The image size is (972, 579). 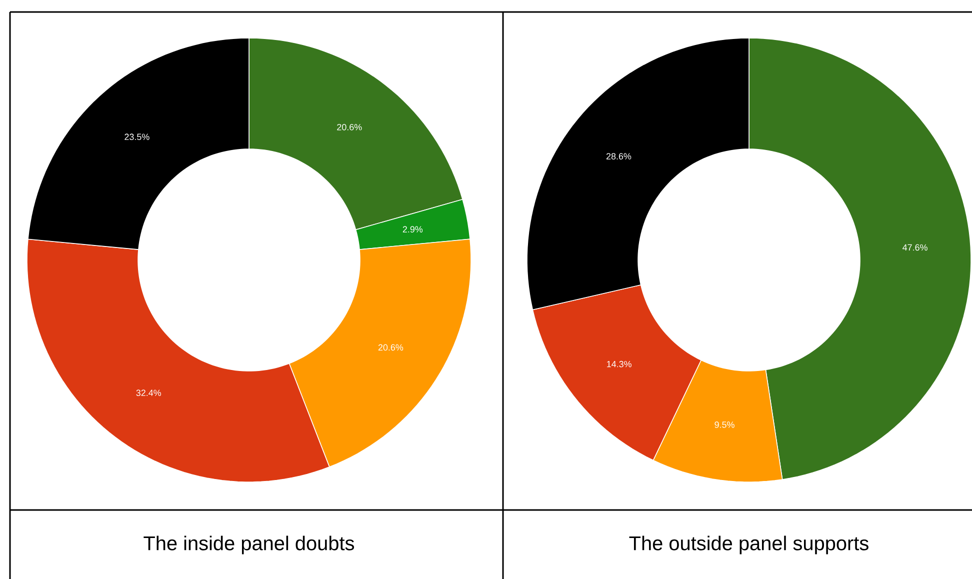 I want to click on data-label: 9.5%, so click(x=724, y=425).